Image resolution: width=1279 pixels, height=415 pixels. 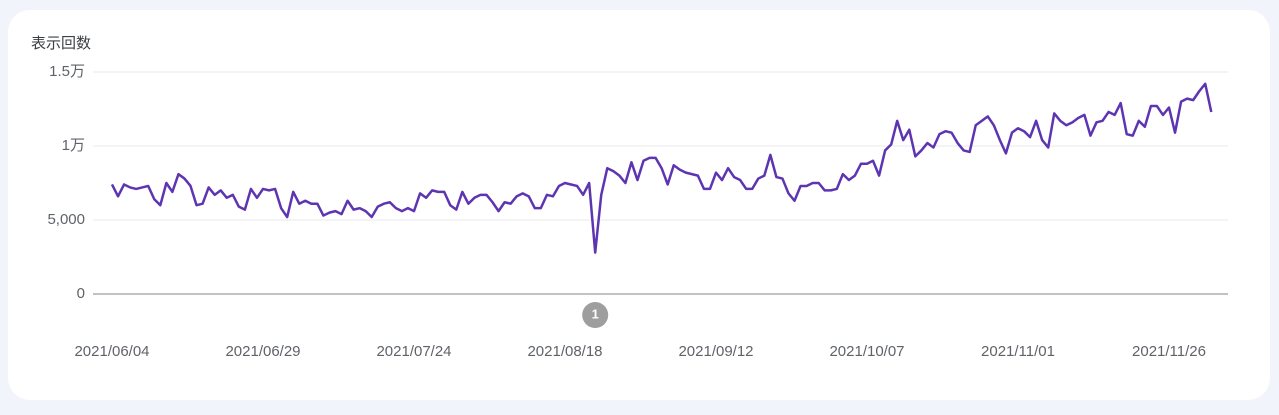 I want to click on x-tick-label: 2021/09/12, so click(x=715, y=351).